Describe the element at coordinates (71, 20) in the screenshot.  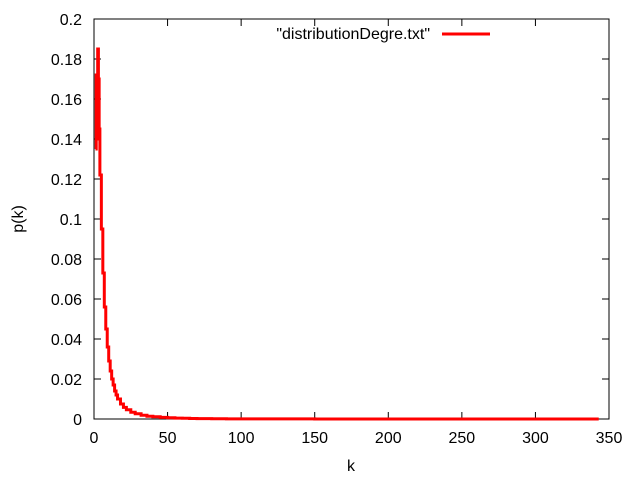
I see `y-tick-label: 0.2` at that location.